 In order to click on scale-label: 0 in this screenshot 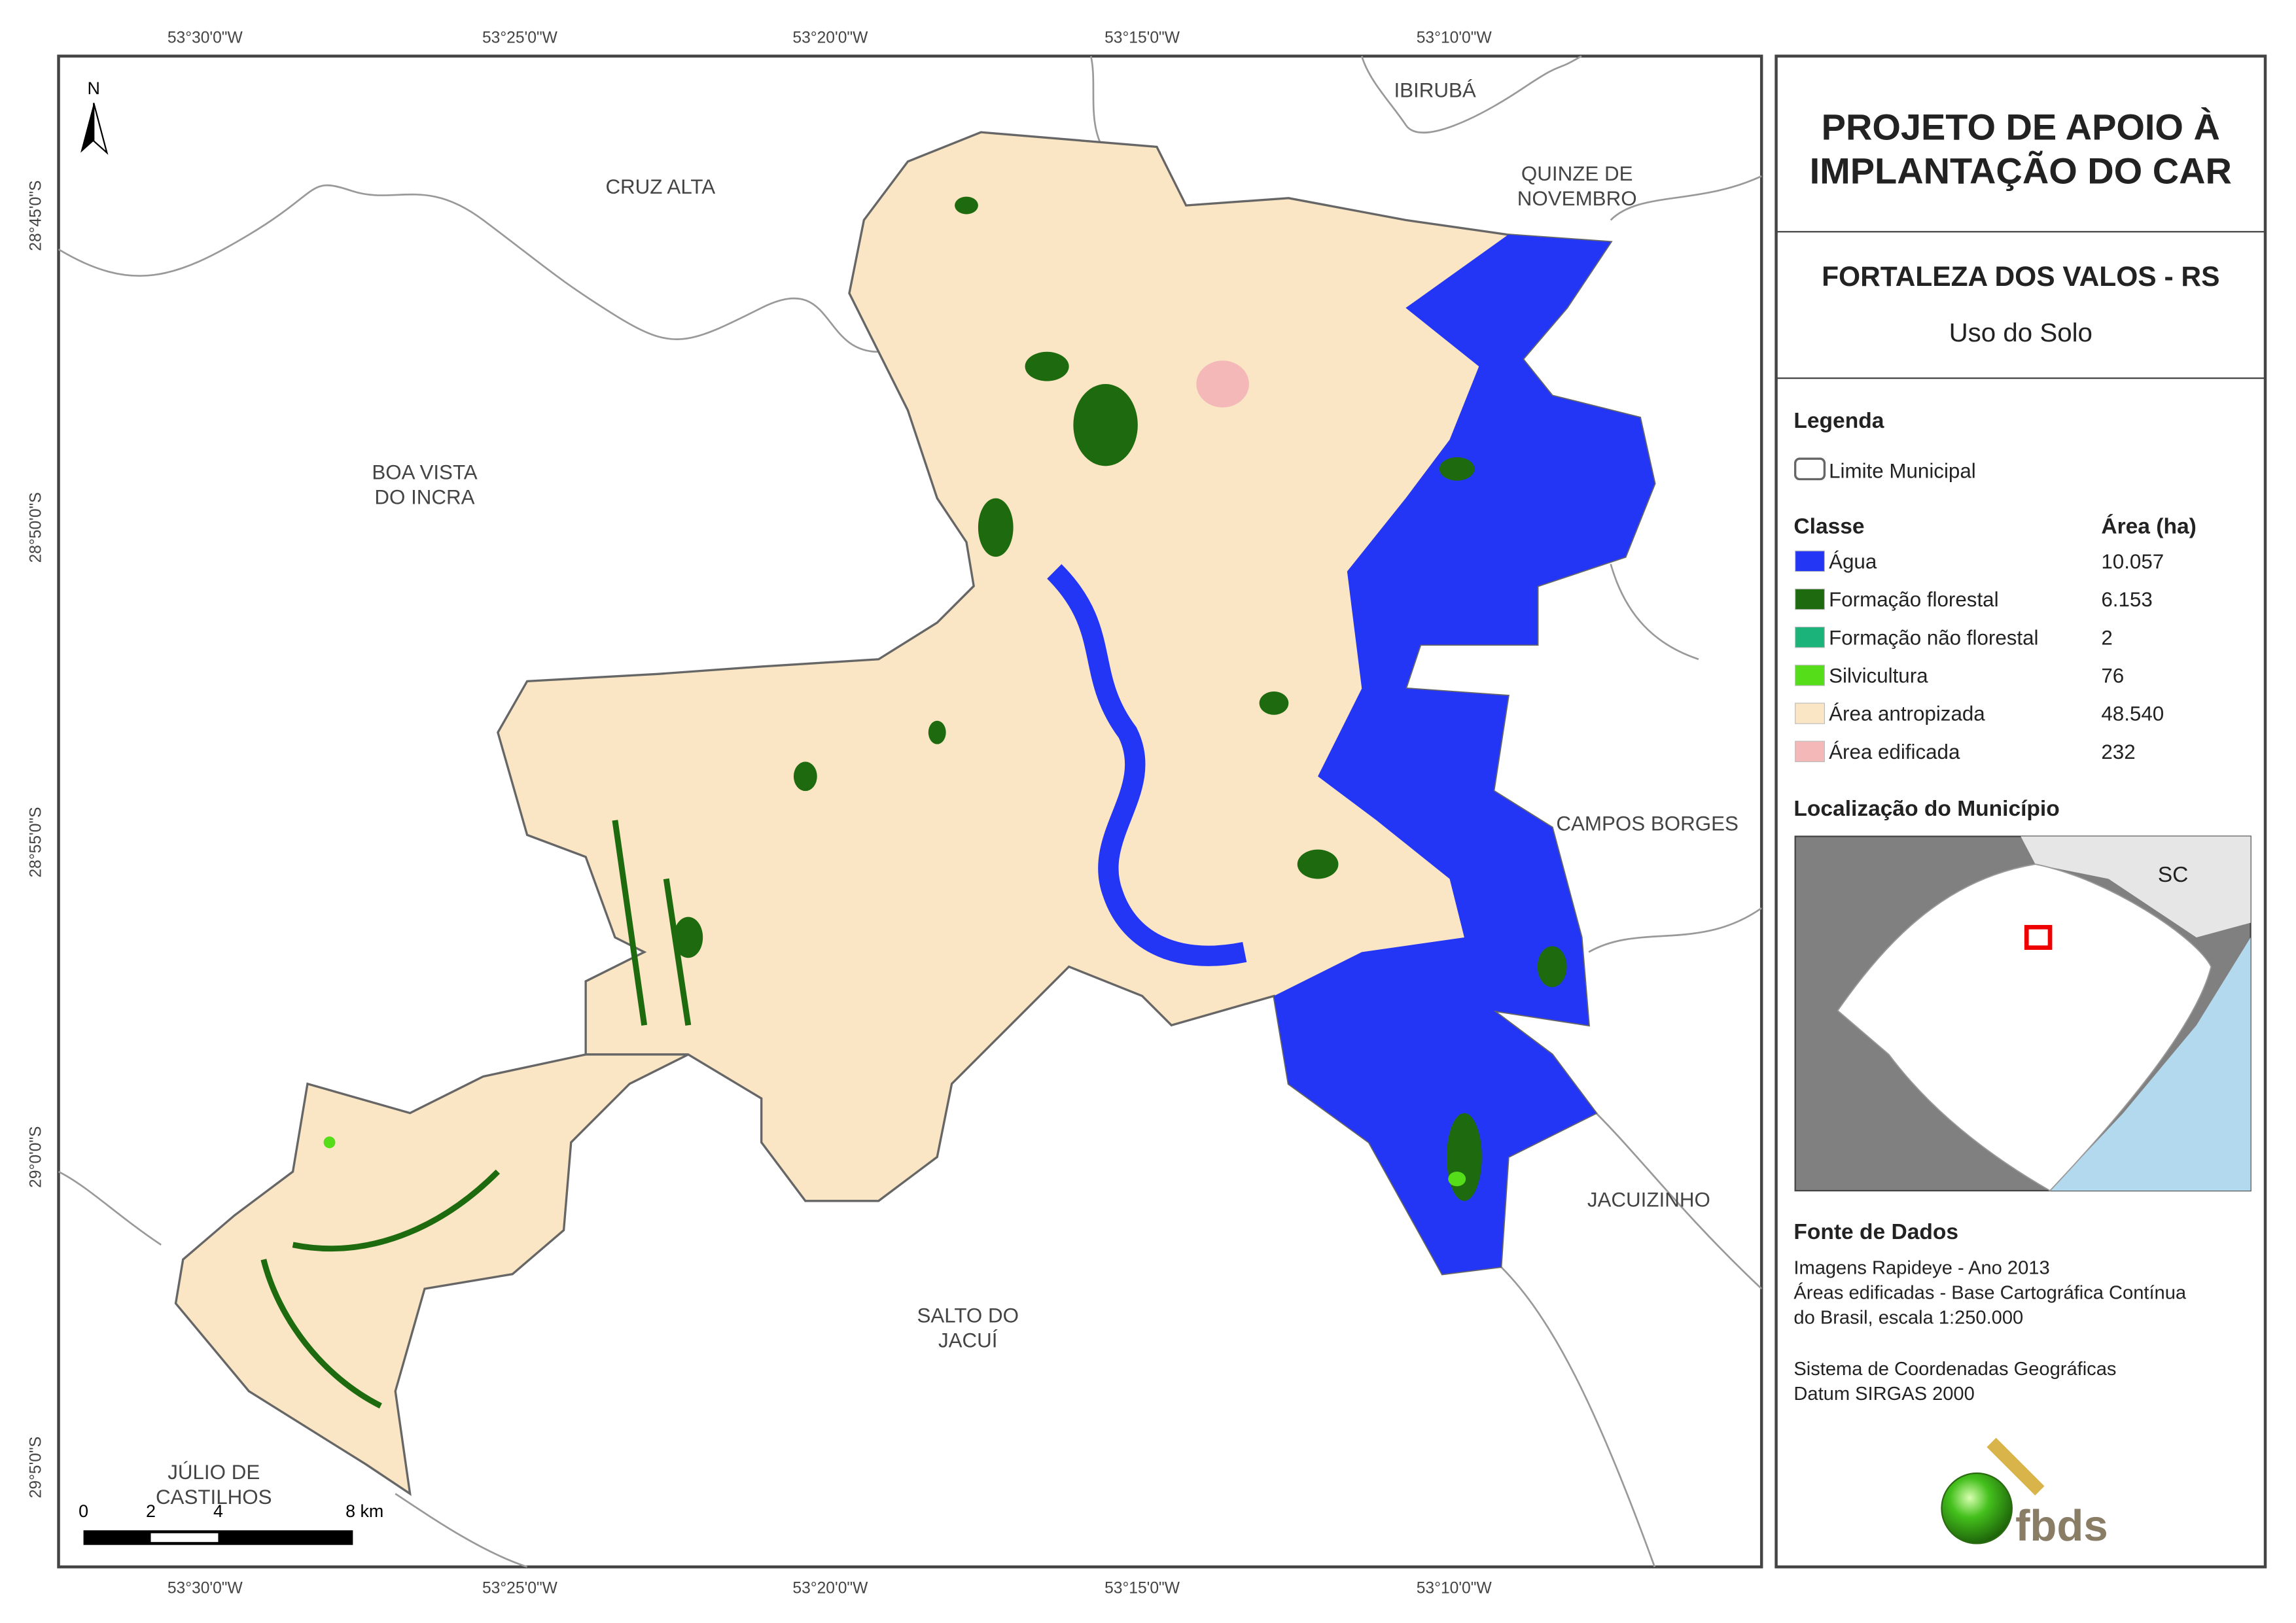, I will do `click(83, 1511)`.